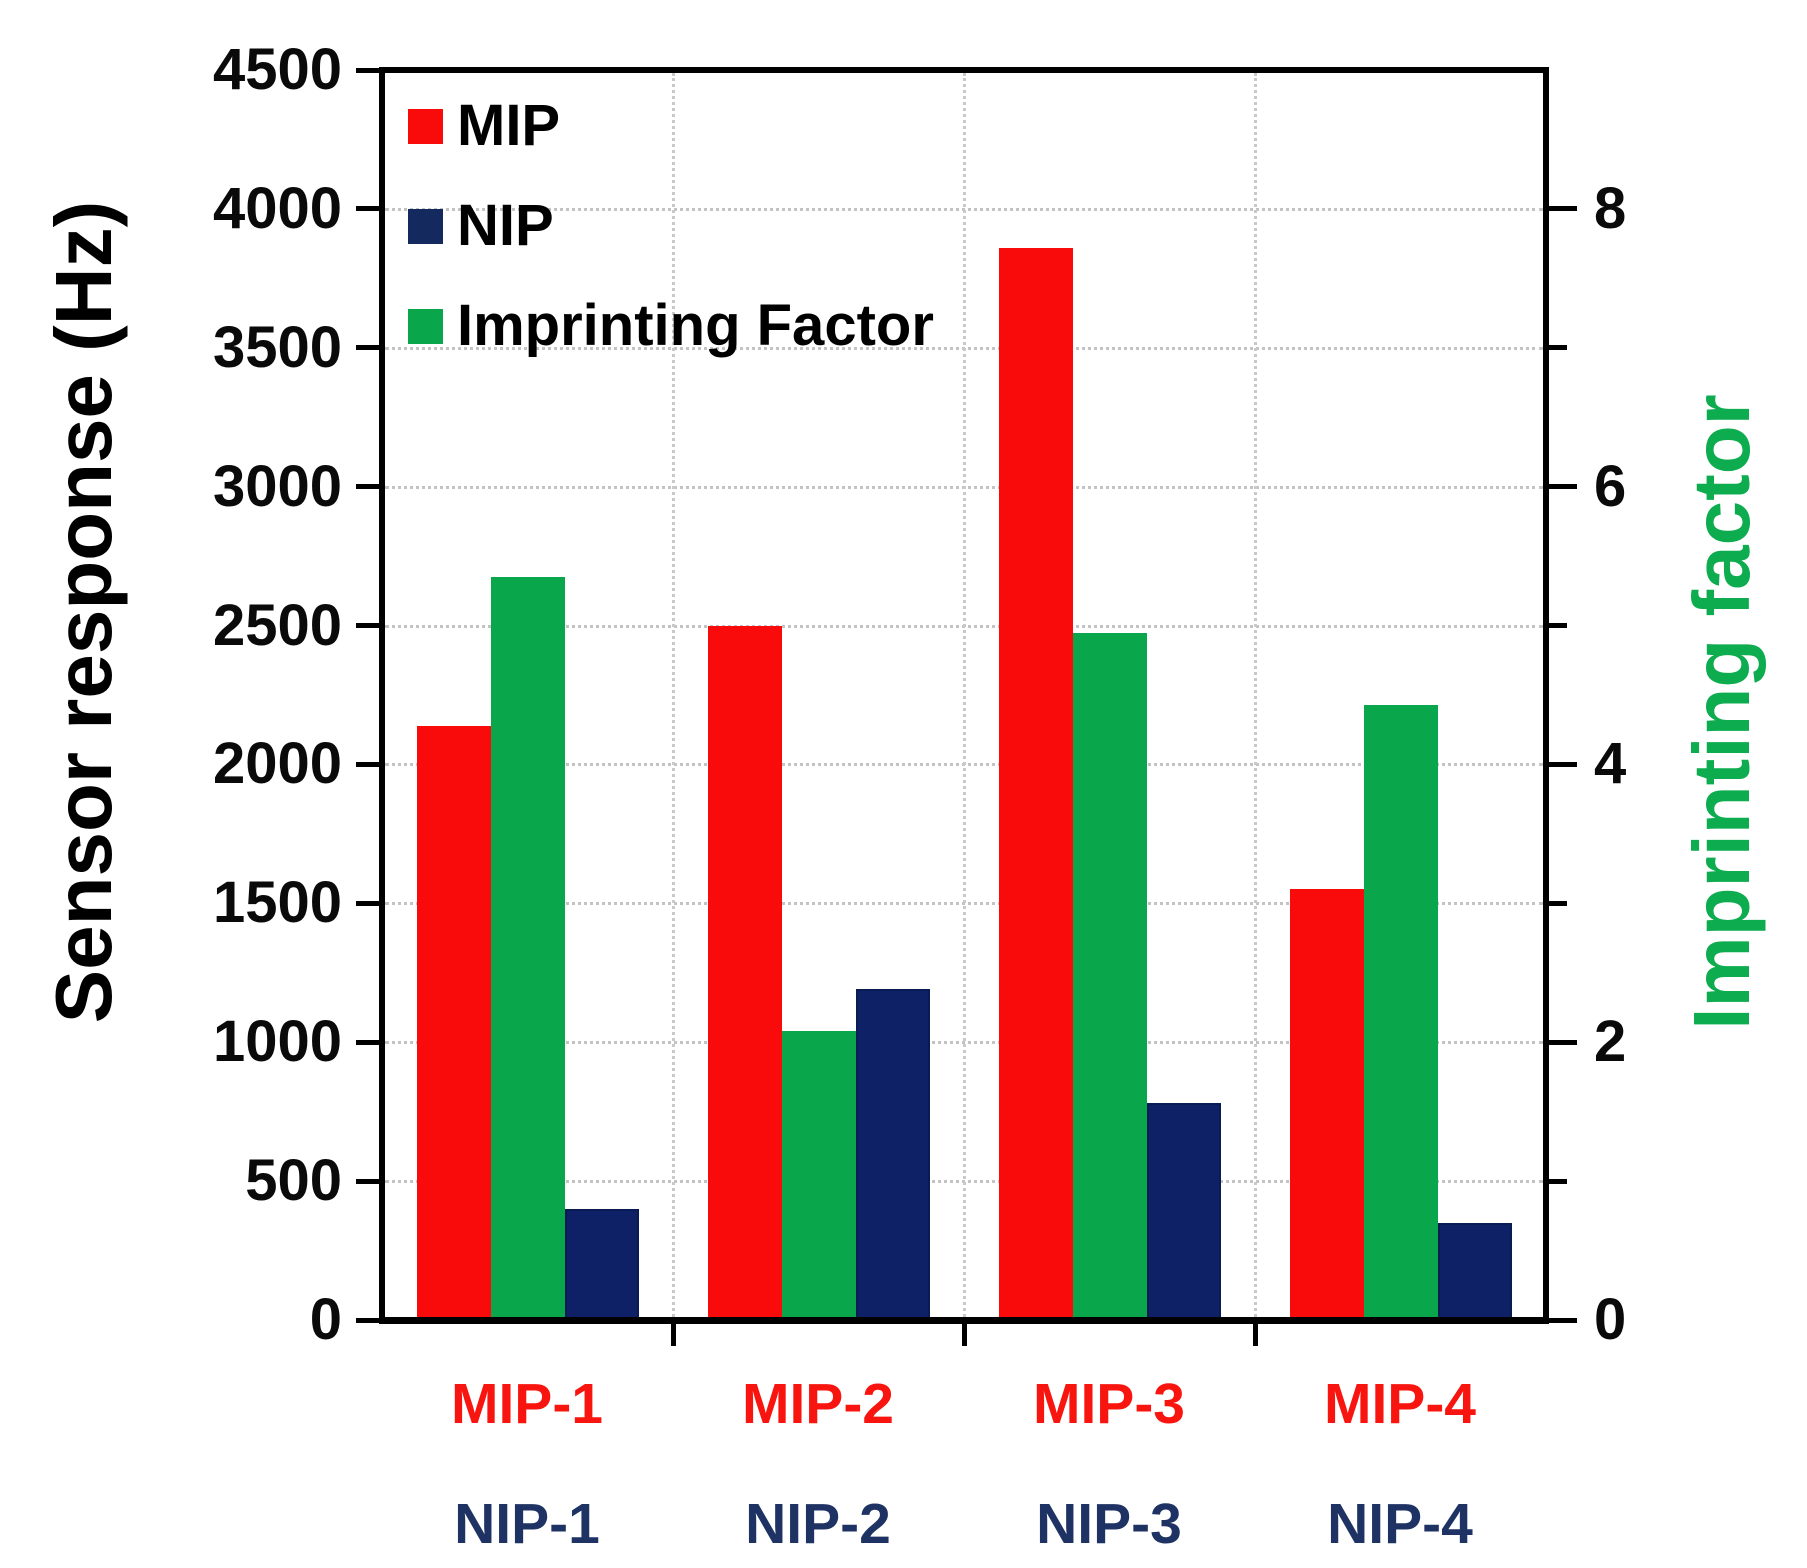 The image size is (1807, 1568). I want to click on imprinting-factor-legend-swatch, so click(425, 326).